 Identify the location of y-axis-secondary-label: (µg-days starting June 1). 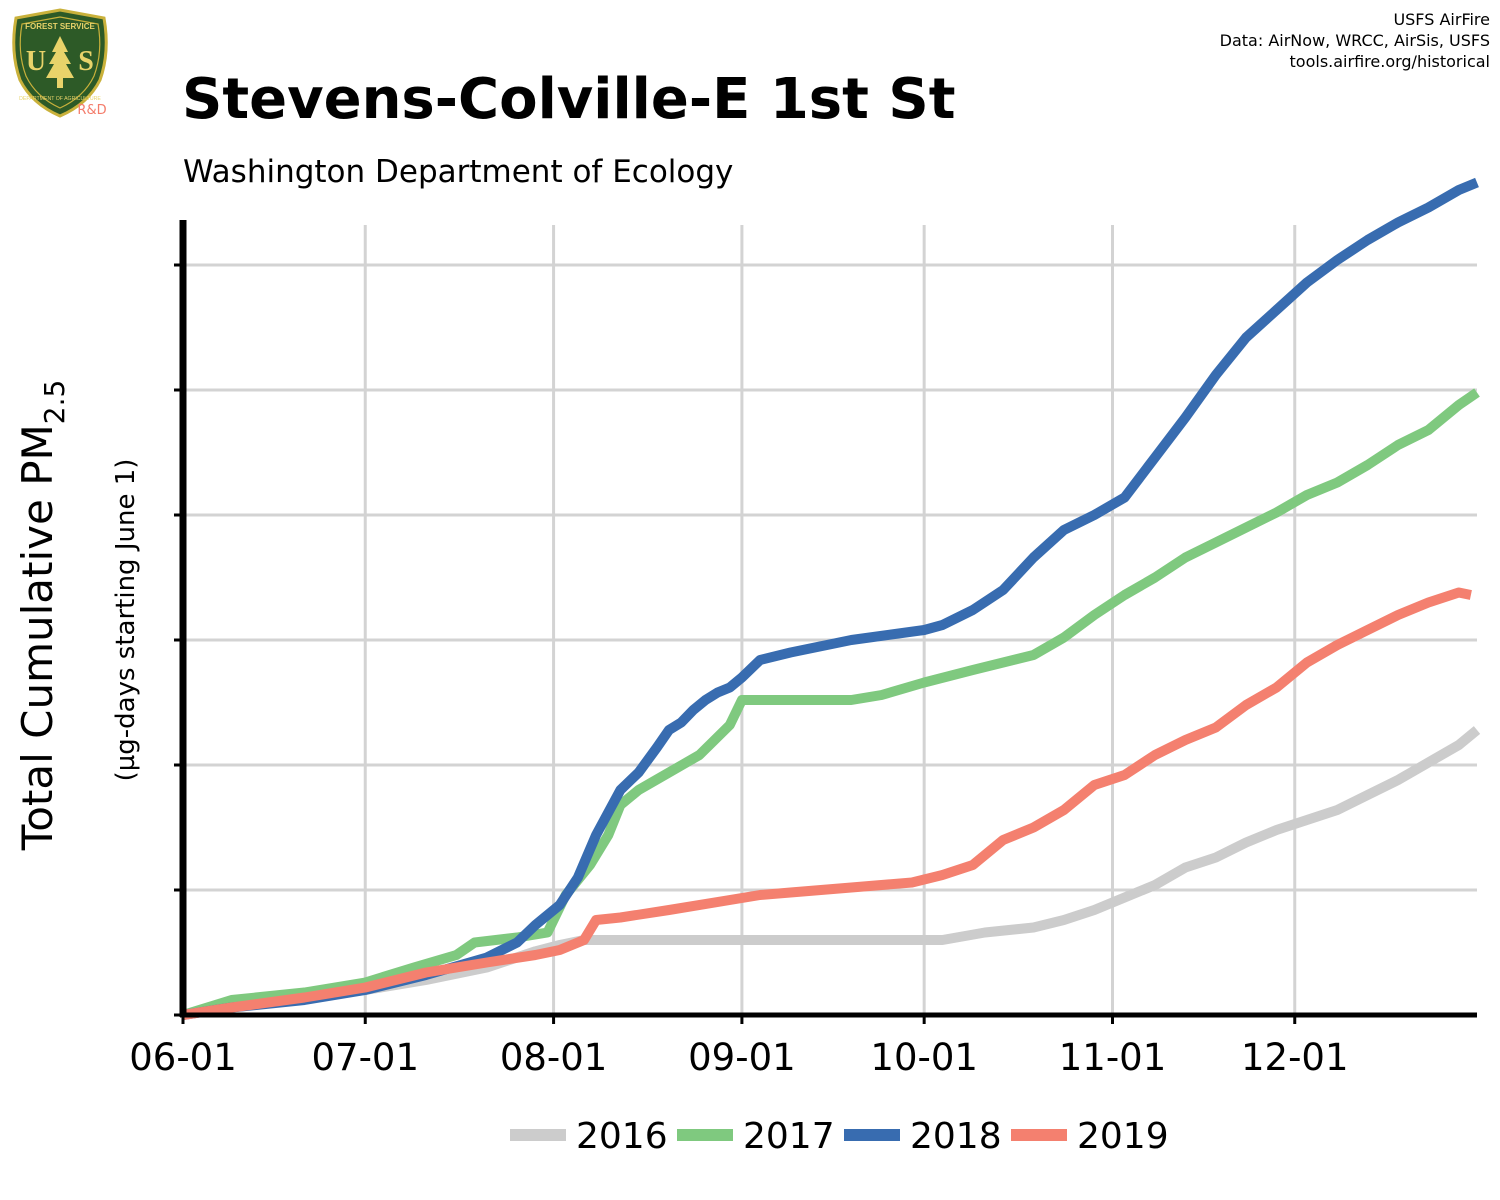
(126, 620).